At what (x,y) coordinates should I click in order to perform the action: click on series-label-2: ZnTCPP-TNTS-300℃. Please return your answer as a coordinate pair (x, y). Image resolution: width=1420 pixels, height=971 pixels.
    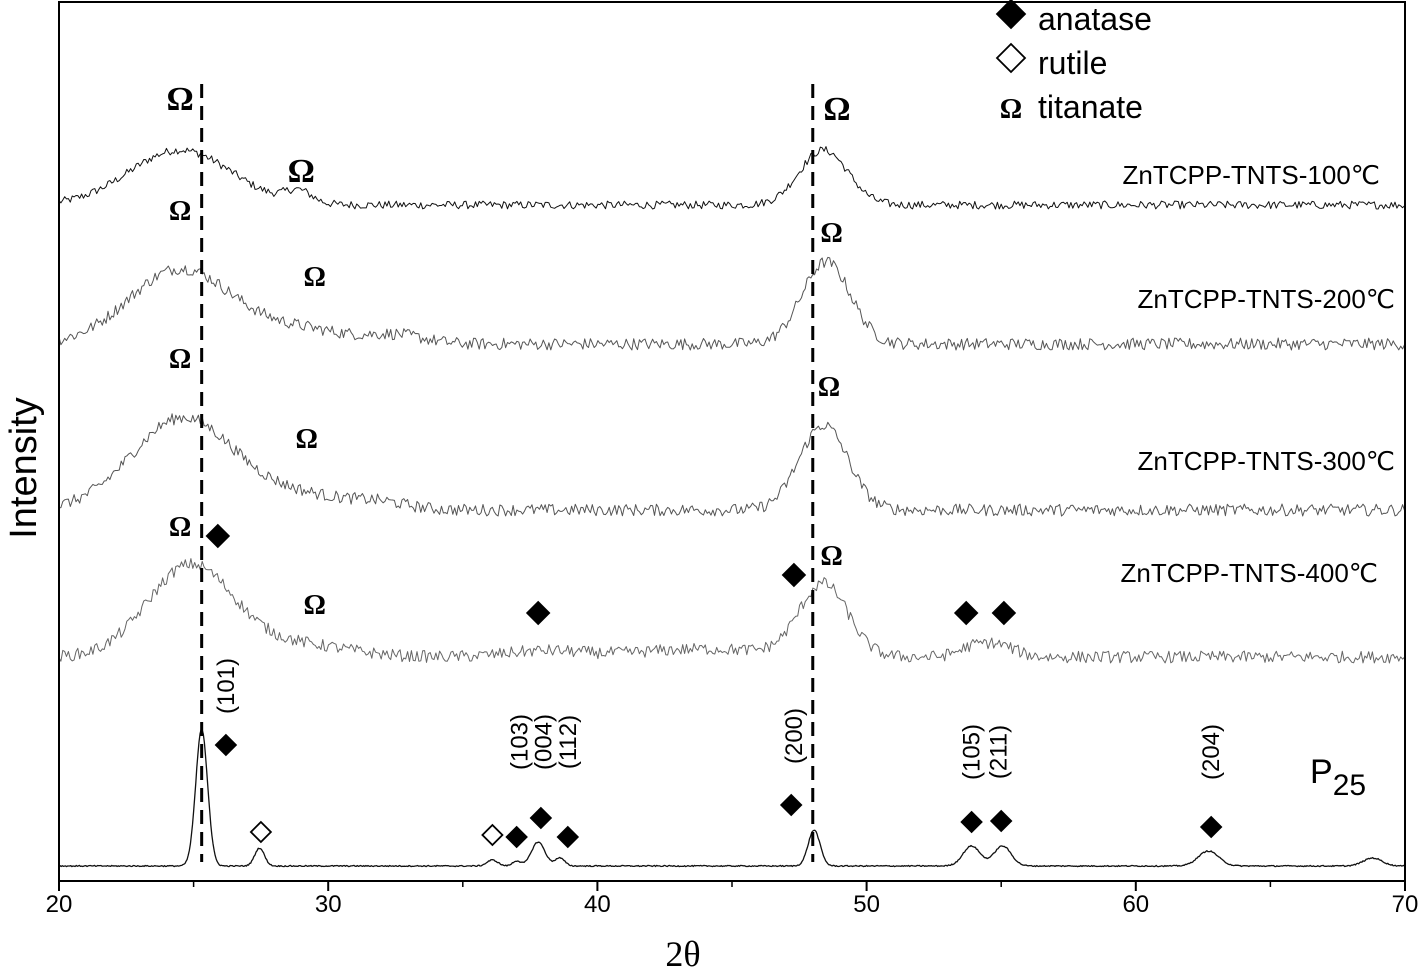
    Looking at the image, I should click on (1266, 461).